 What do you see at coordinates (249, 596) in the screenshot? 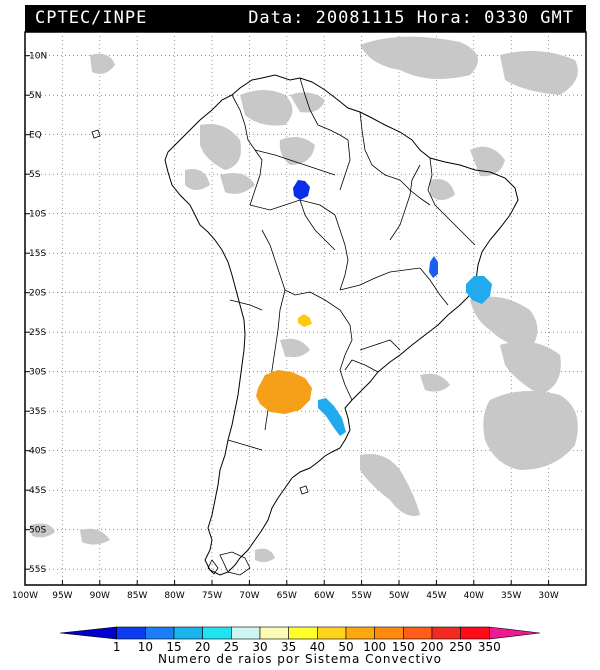
I see `lon-tick-label: 70W` at bounding box center [249, 596].